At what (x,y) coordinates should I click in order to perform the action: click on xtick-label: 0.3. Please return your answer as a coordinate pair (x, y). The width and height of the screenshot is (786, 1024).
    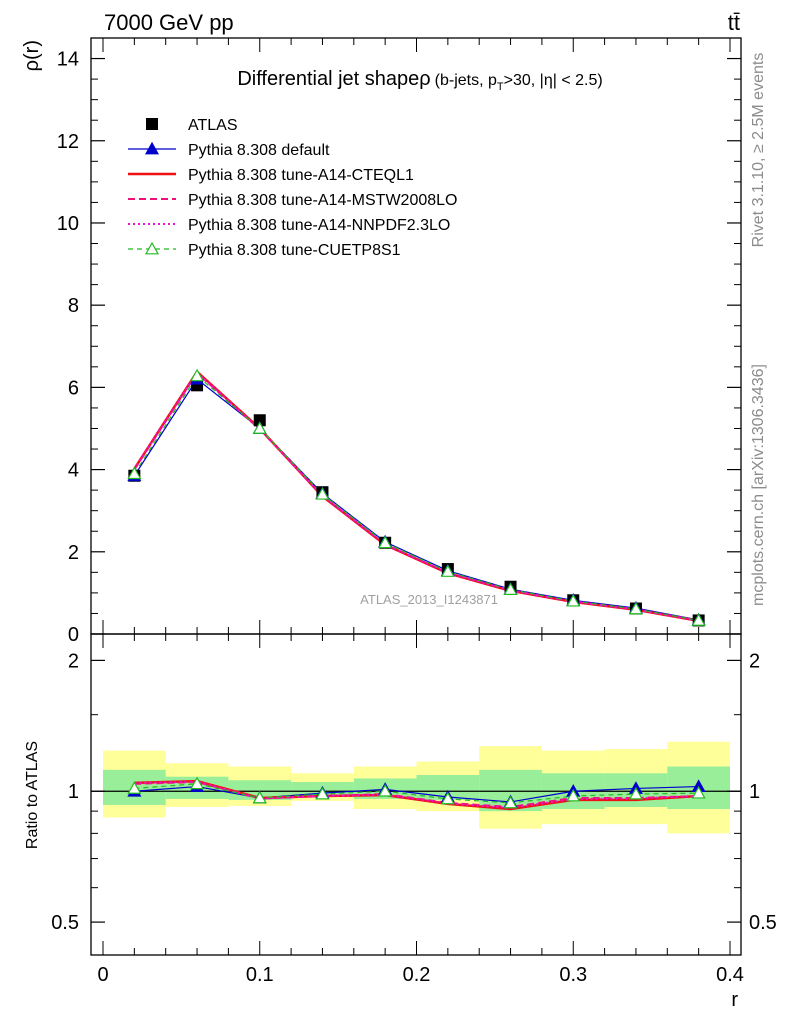
    Looking at the image, I should click on (573, 975).